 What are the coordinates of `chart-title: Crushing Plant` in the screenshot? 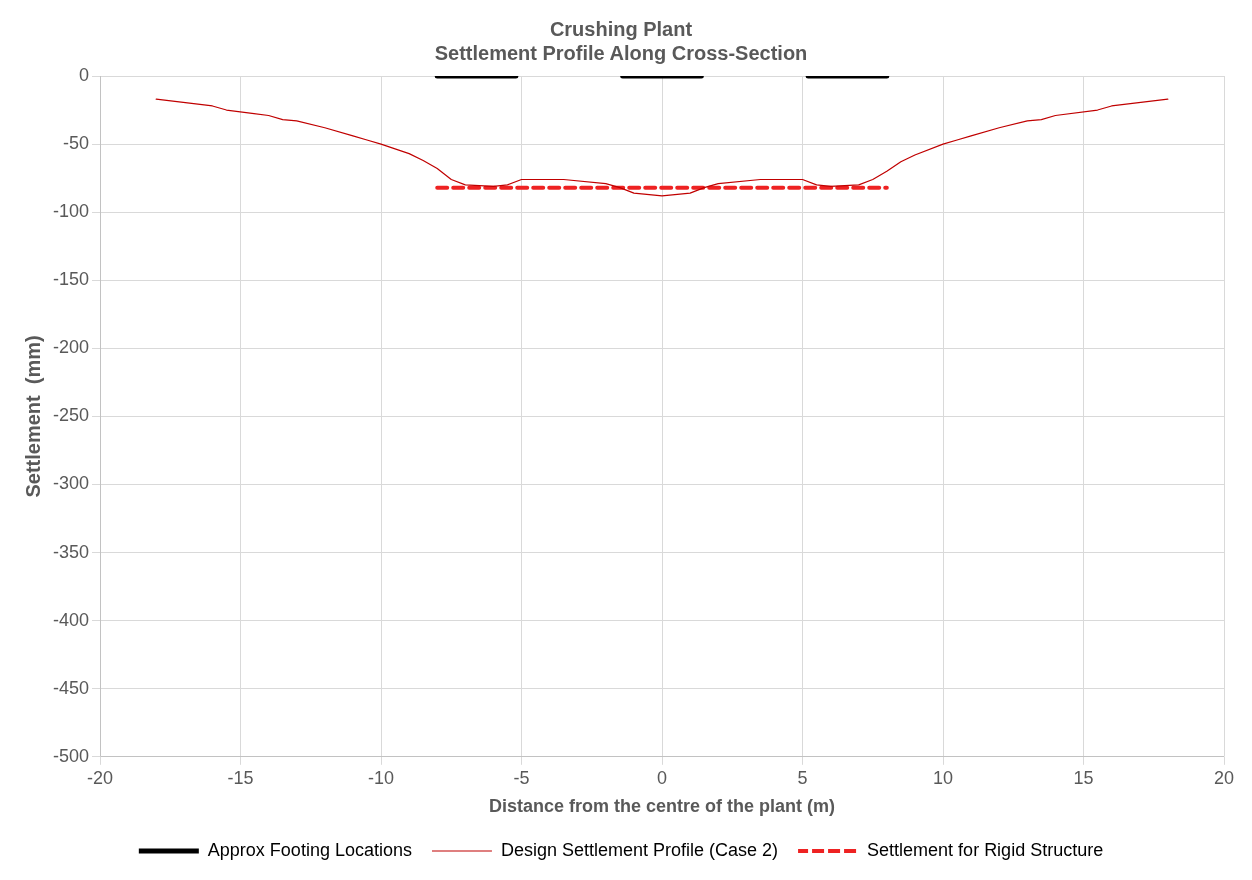 It's located at (621, 28).